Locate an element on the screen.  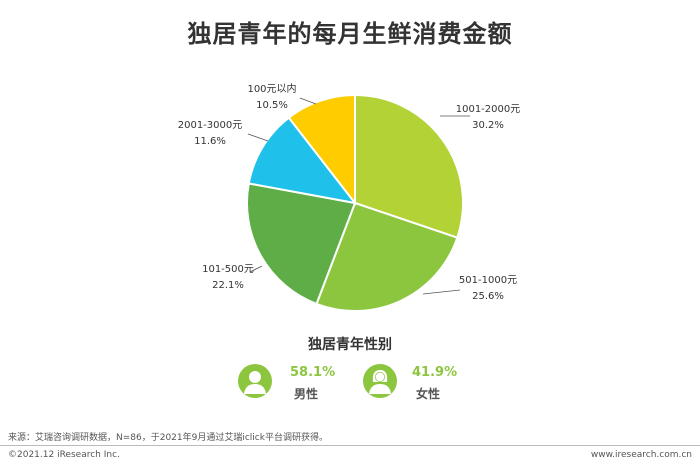
slice-label: 2001-3000元 is located at coordinates (210, 125).